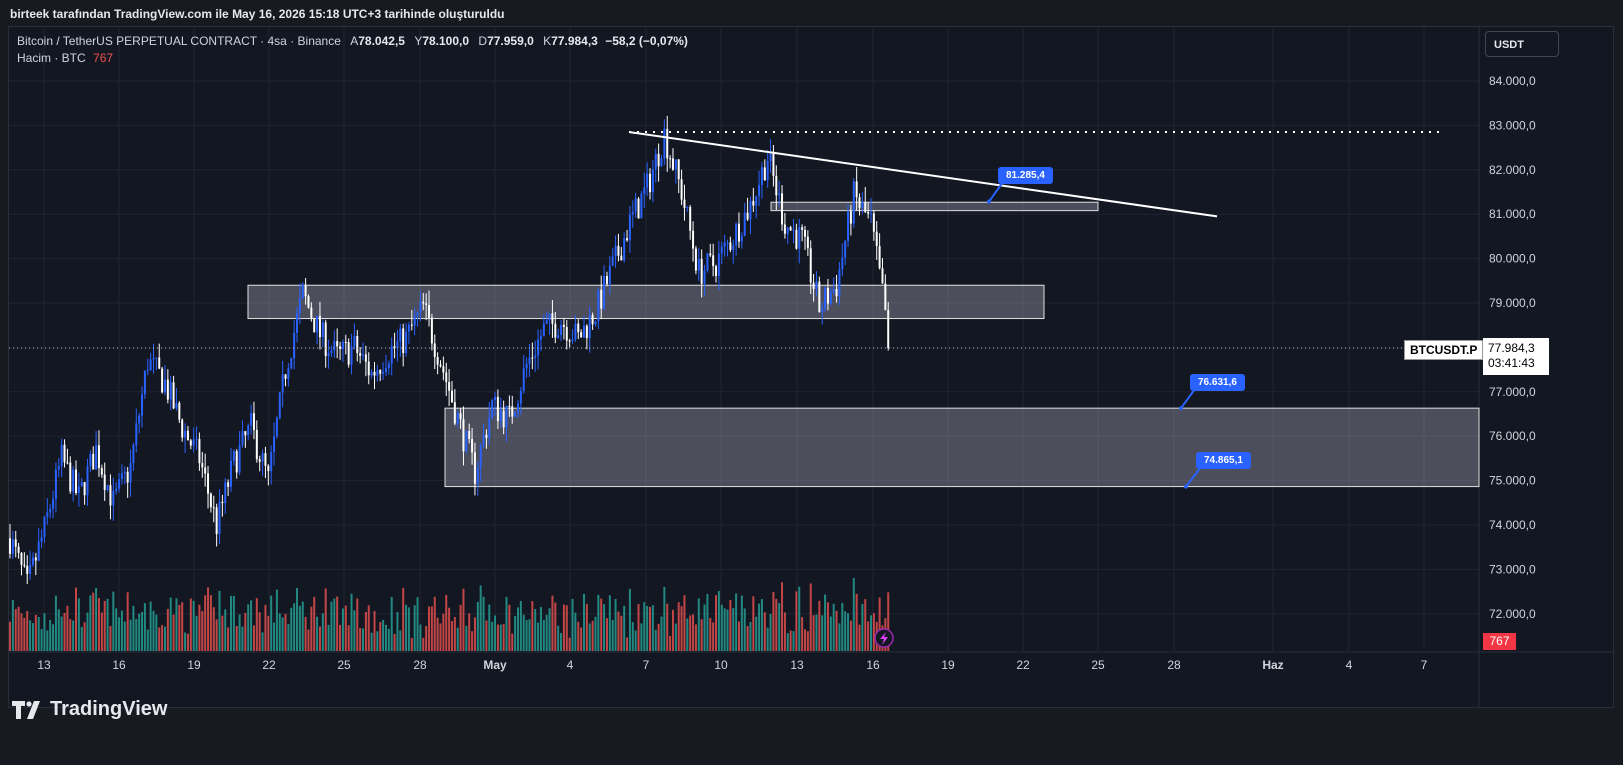 This screenshot has height=765, width=1623. Describe the element at coordinates (873, 665) in the screenshot. I see `x-tick-label: 16` at that location.